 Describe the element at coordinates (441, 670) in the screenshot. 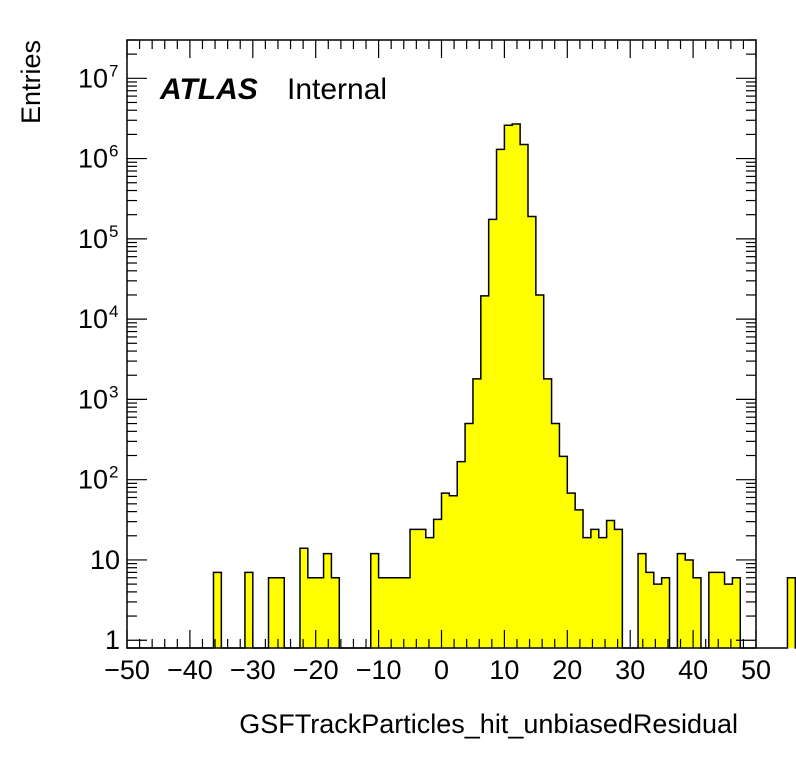

I see `x-tick-label: 0` at that location.